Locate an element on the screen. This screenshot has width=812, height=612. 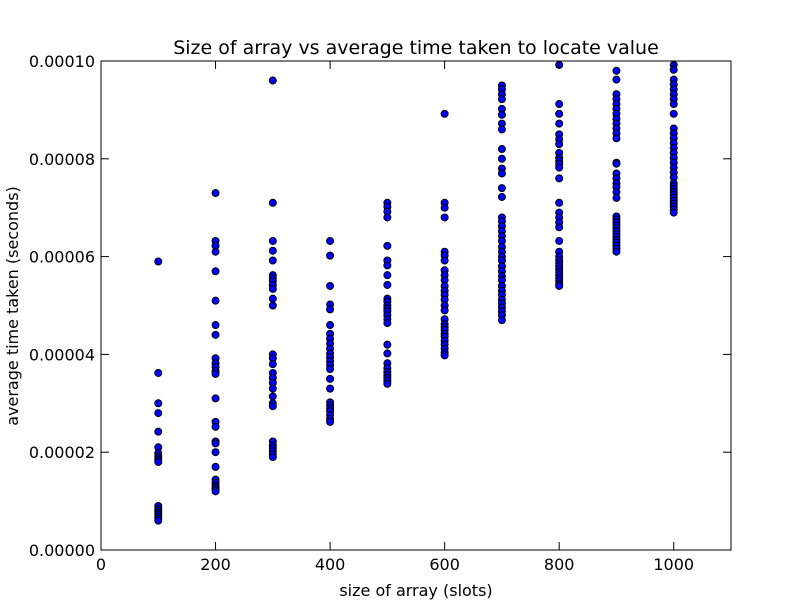
x-axis-tick-label: 800 is located at coordinates (559, 564).